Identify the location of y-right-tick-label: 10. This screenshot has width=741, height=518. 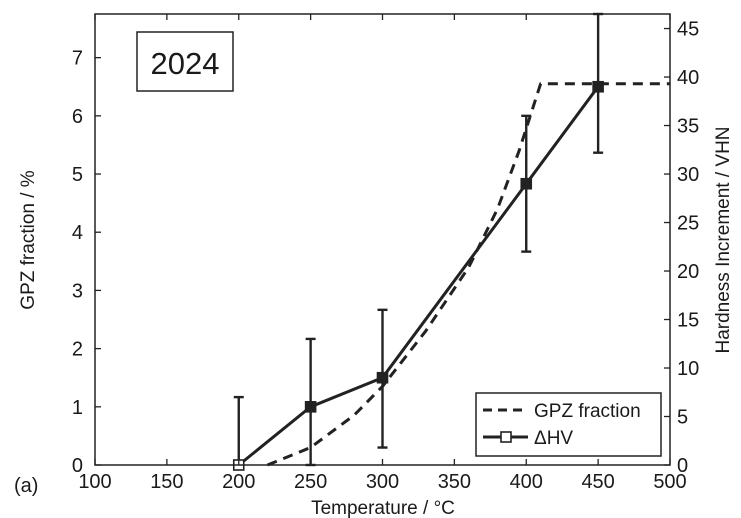
(688, 369).